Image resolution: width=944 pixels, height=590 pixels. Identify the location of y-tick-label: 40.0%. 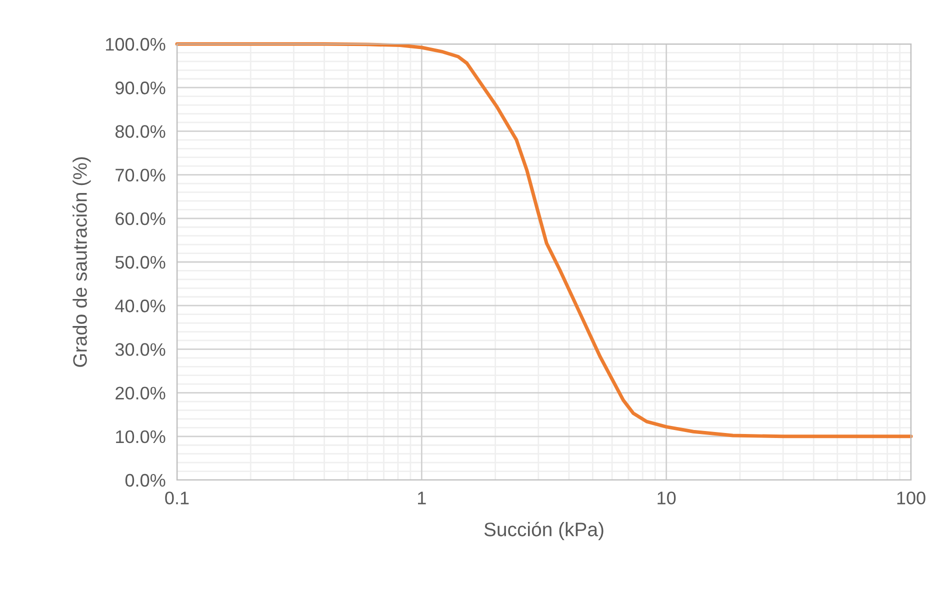
(140, 306).